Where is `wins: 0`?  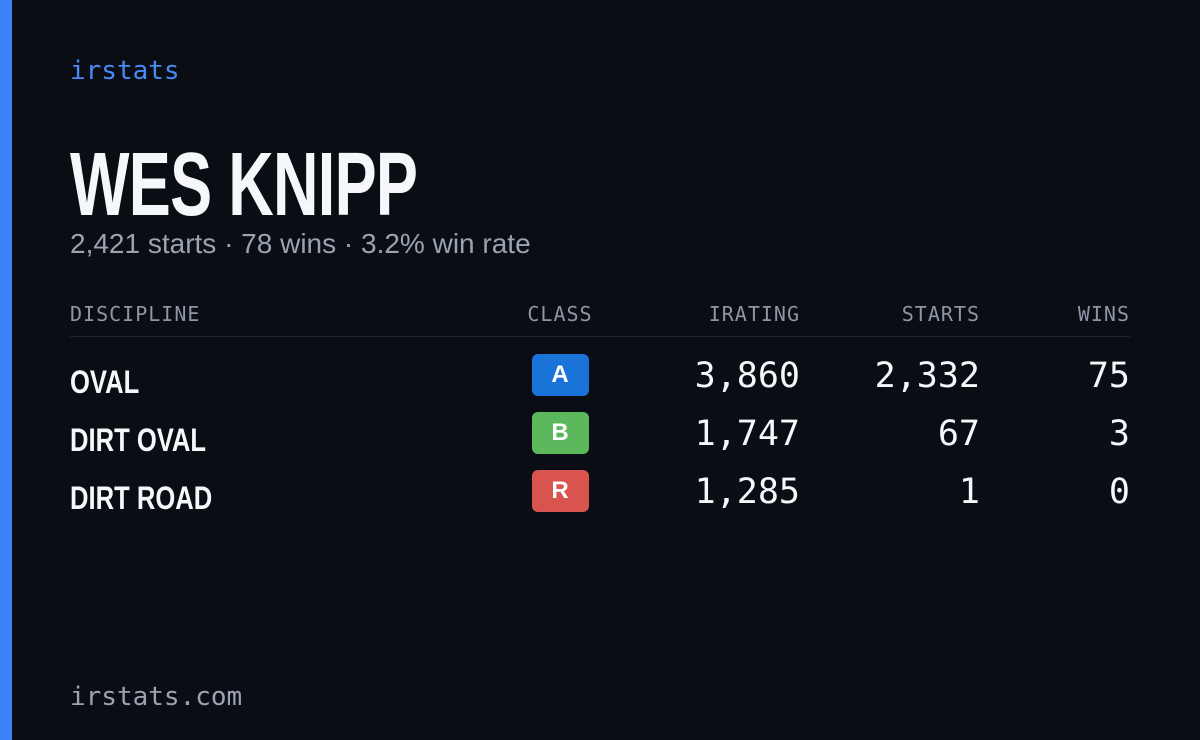
wins: 0 is located at coordinates (1119, 492).